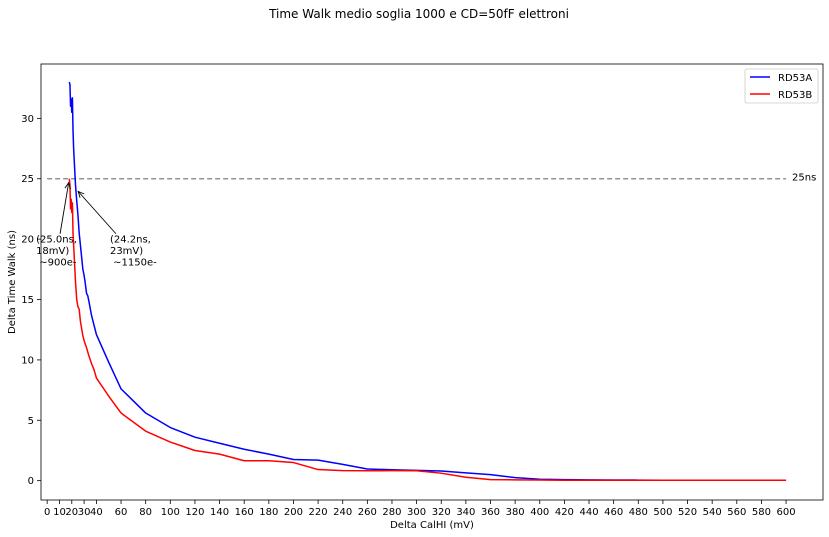  Describe the element at coordinates (130, 240) in the screenshot. I see `annotation-line: (24.2ns,` at that location.